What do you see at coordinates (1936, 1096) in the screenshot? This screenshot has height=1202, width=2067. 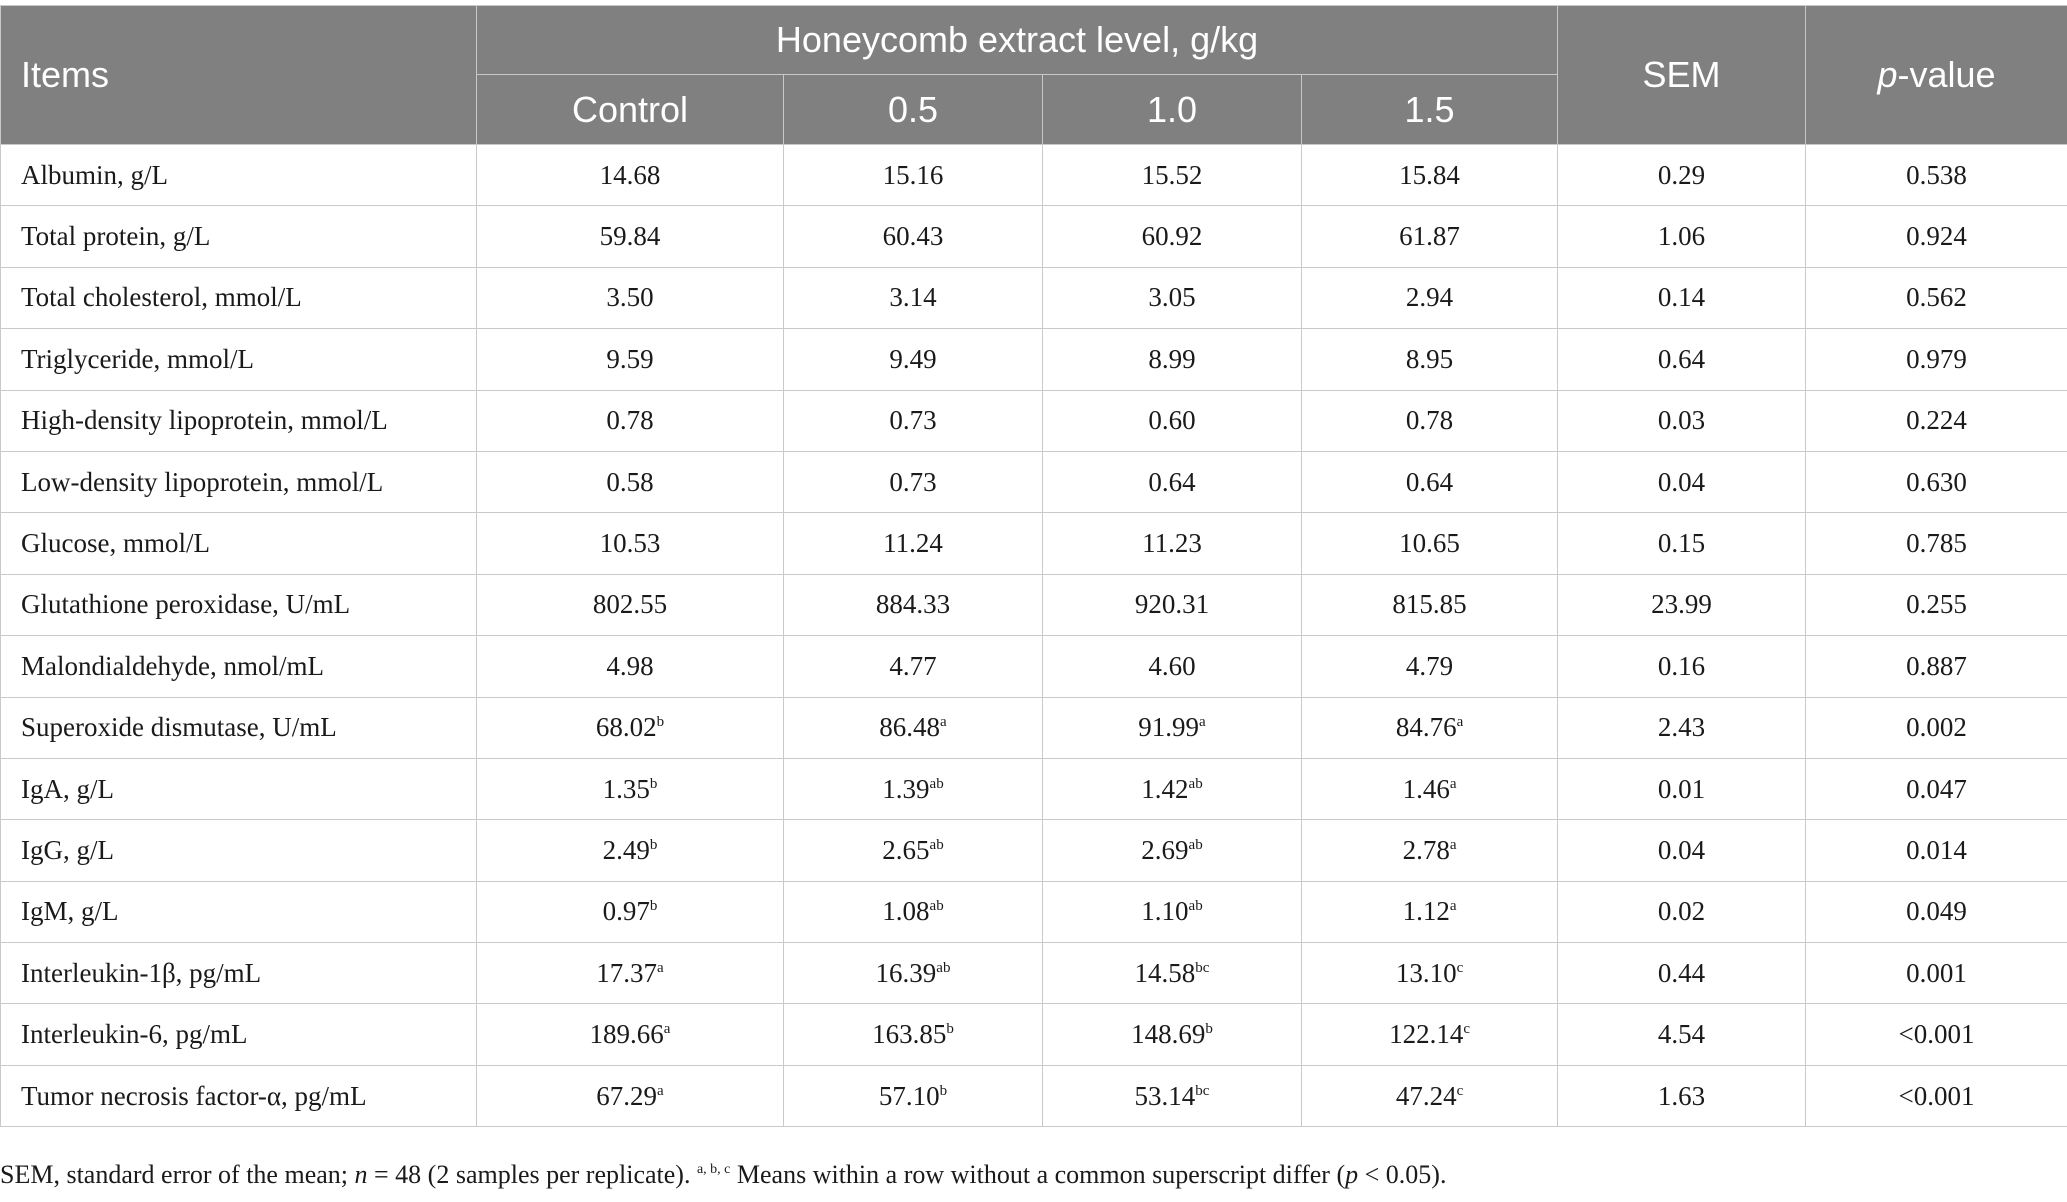 I see `cell-pvalue: <0.001` at bounding box center [1936, 1096].